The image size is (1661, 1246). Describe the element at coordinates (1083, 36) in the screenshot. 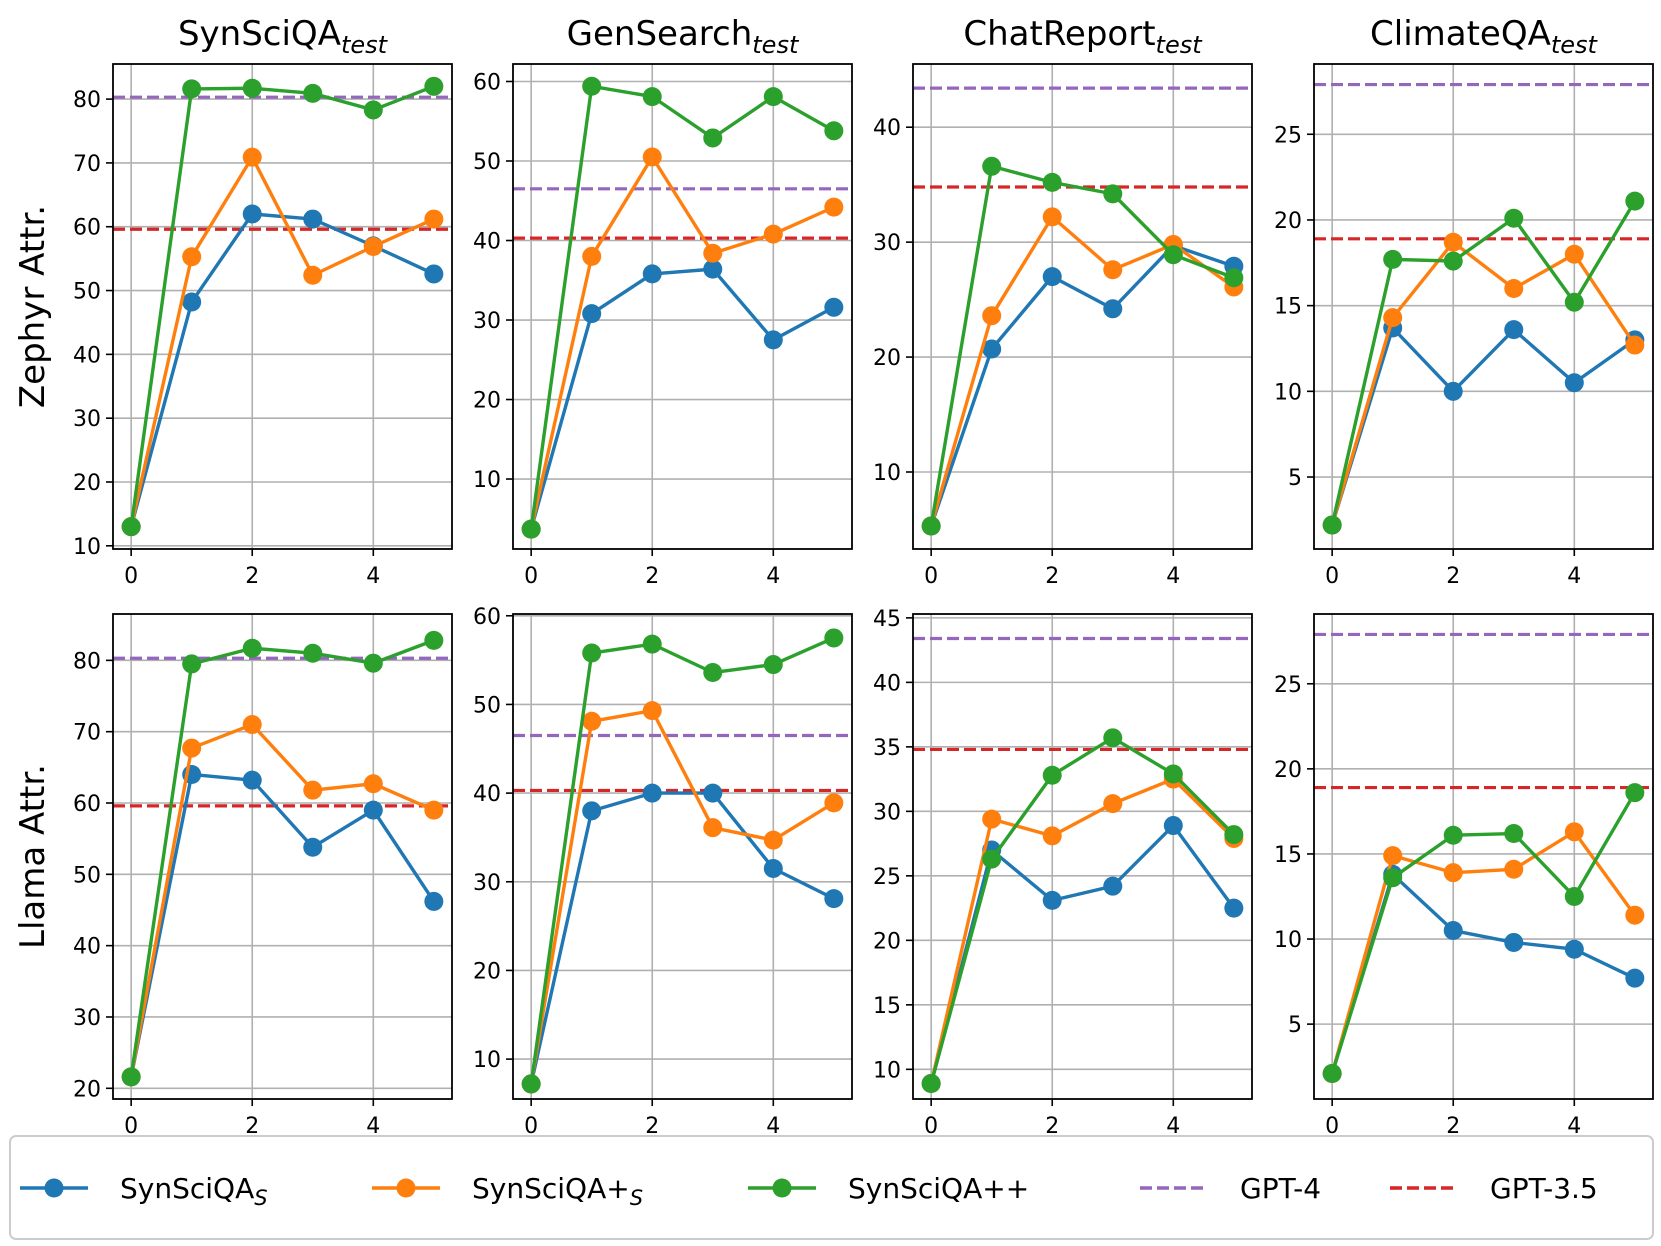

I see `column-title: ChatReporttest` at that location.